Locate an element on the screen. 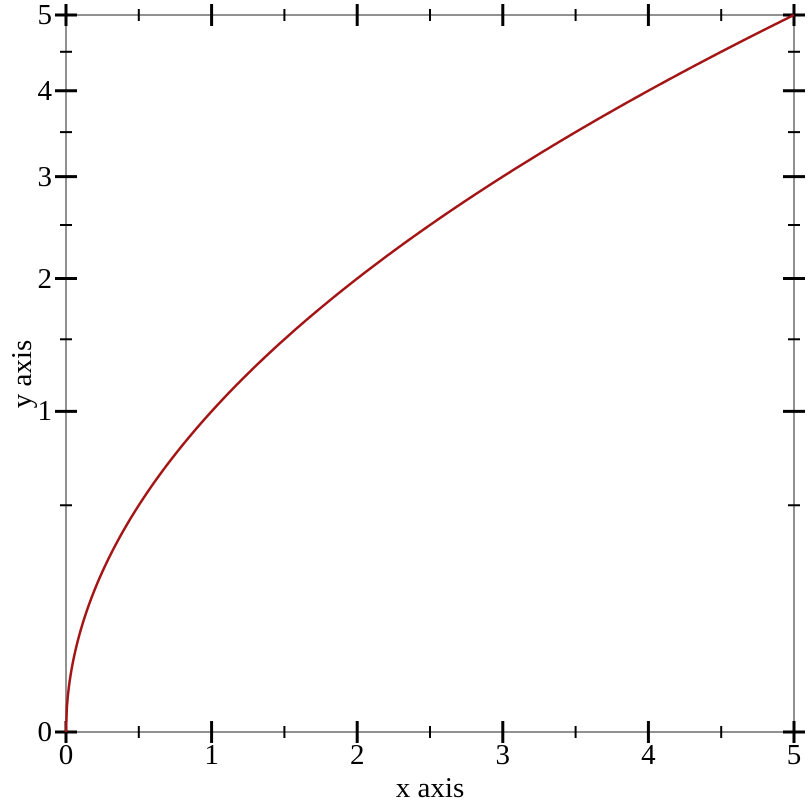 This screenshot has height=812, width=812. x-tick-label: 4 is located at coordinates (648, 755).